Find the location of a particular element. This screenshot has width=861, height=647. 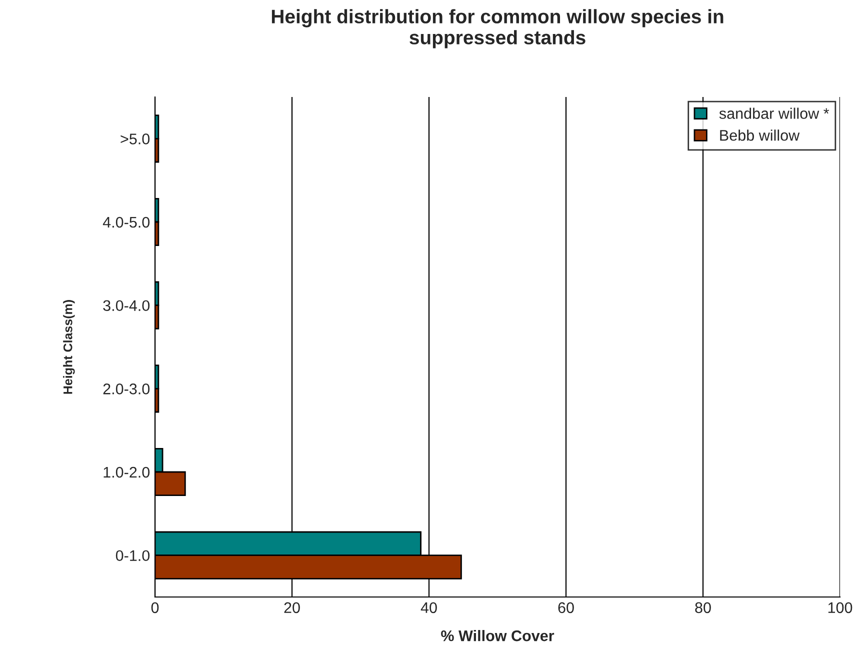

x-tick-label: 60 is located at coordinates (566, 608).